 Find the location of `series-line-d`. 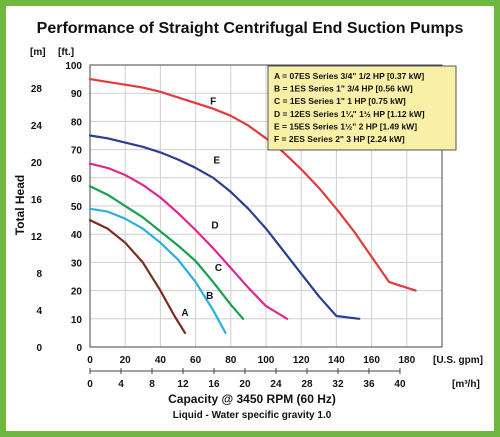

series-line-d is located at coordinates (188, 241).